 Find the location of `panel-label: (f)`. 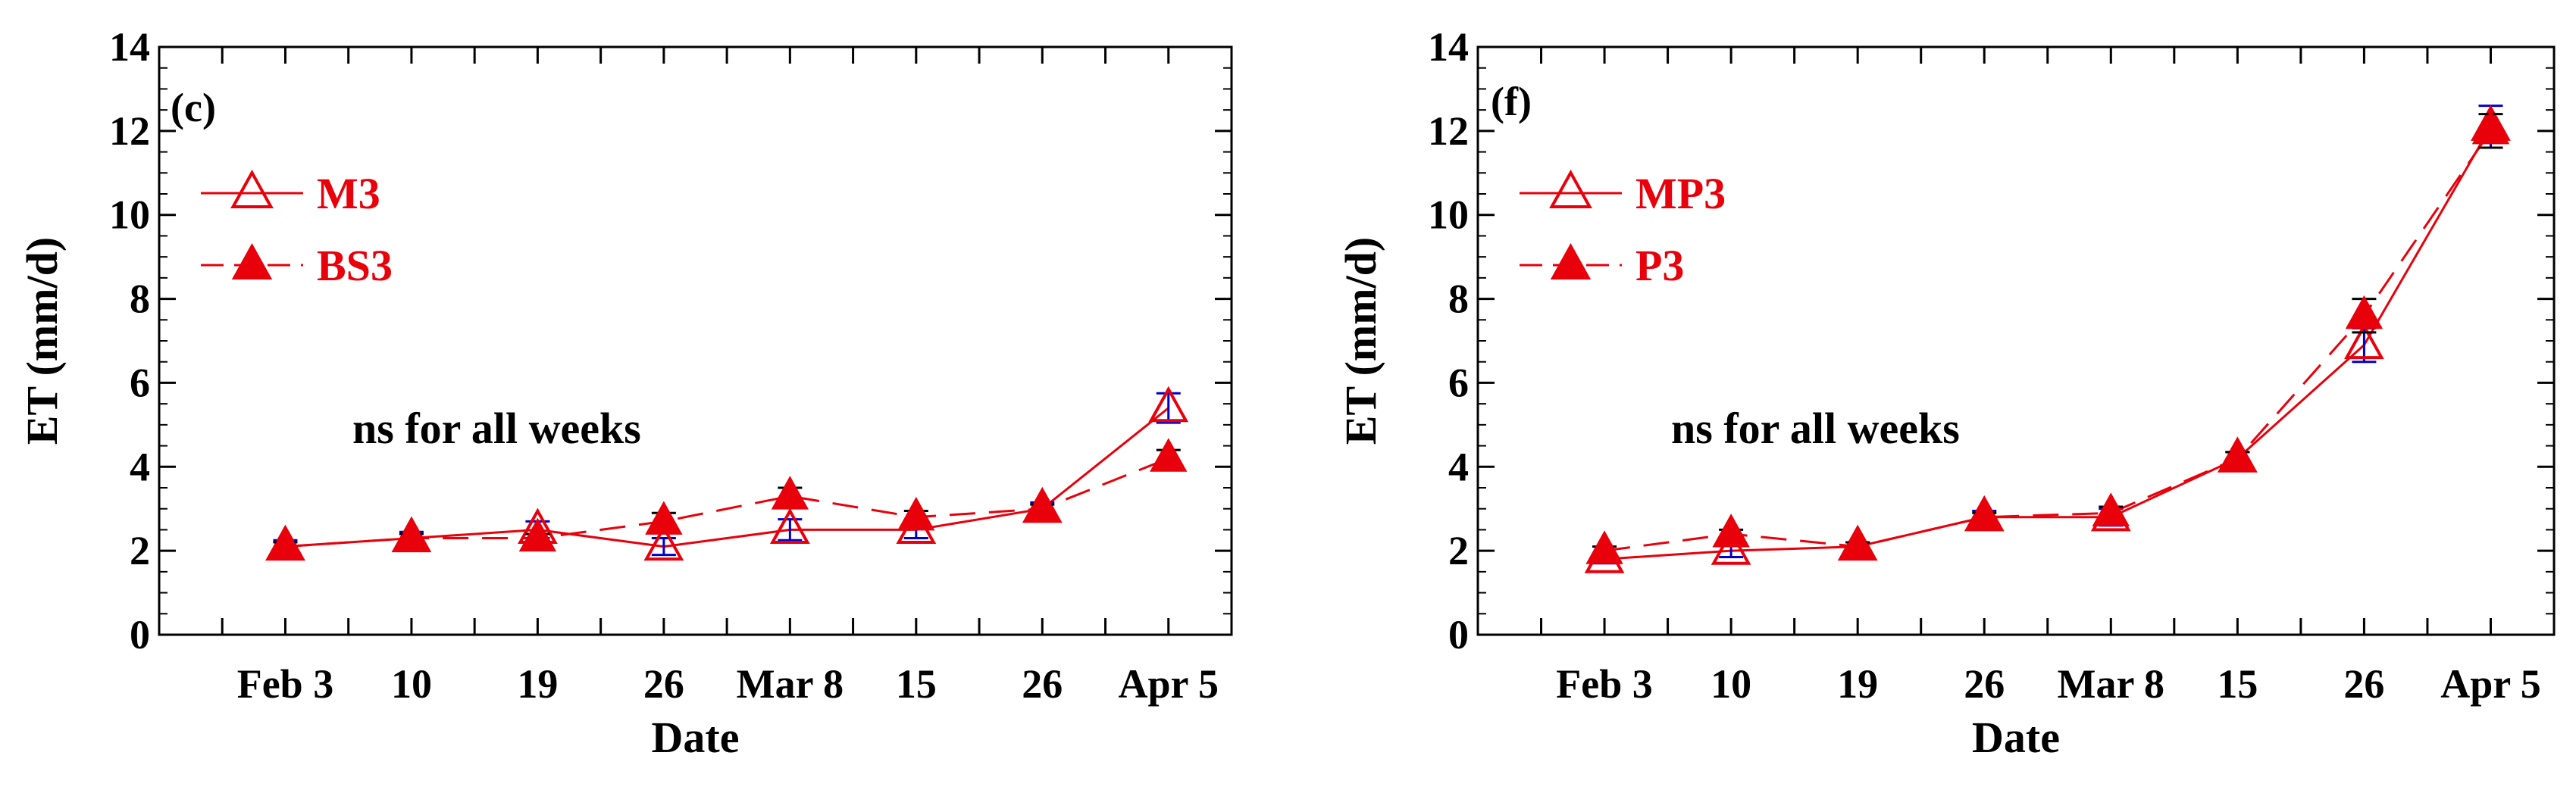

panel-label: (f) is located at coordinates (1511, 101).